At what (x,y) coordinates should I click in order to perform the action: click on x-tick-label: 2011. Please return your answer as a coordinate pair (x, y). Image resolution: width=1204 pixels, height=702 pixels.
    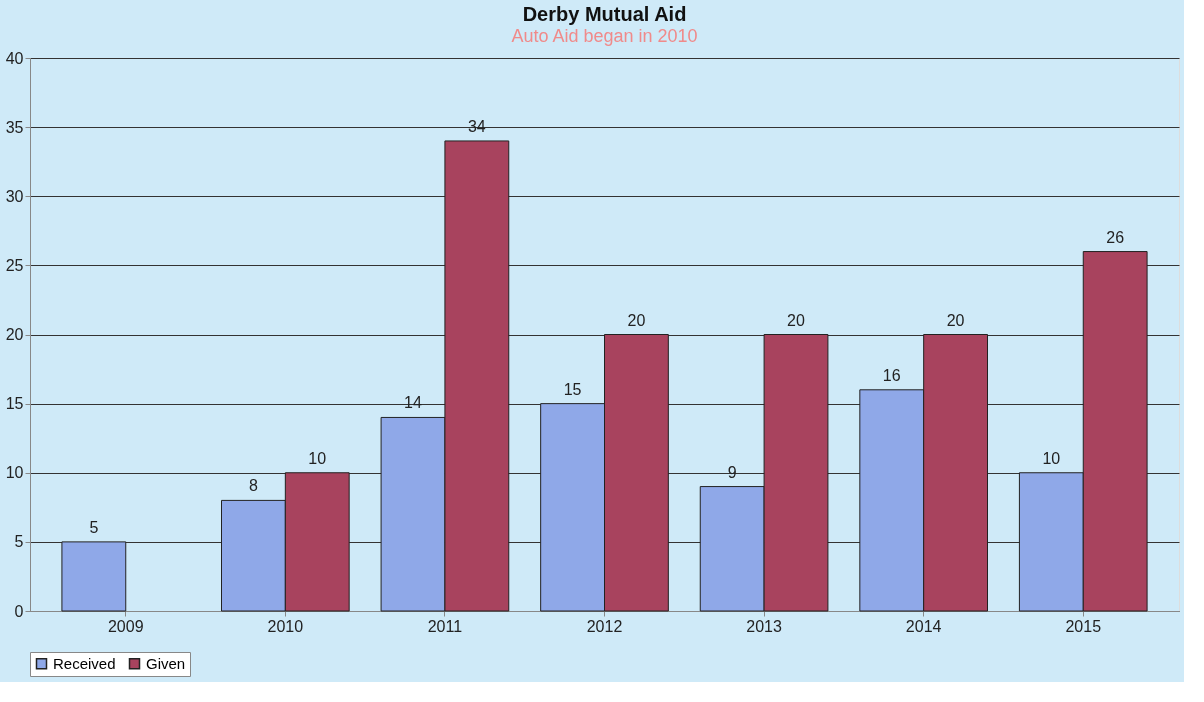
    Looking at the image, I should click on (445, 626).